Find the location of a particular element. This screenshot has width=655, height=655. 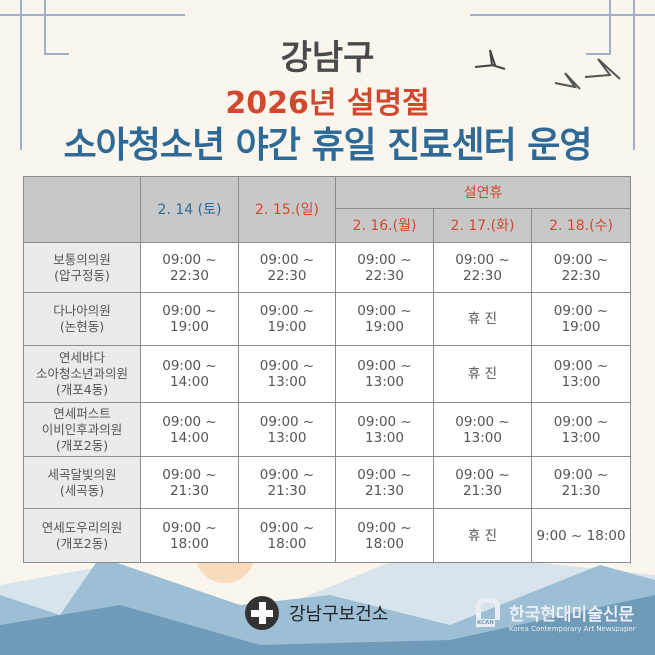

hours-cell: 9:00 ~ 18:00 is located at coordinates (581, 535).